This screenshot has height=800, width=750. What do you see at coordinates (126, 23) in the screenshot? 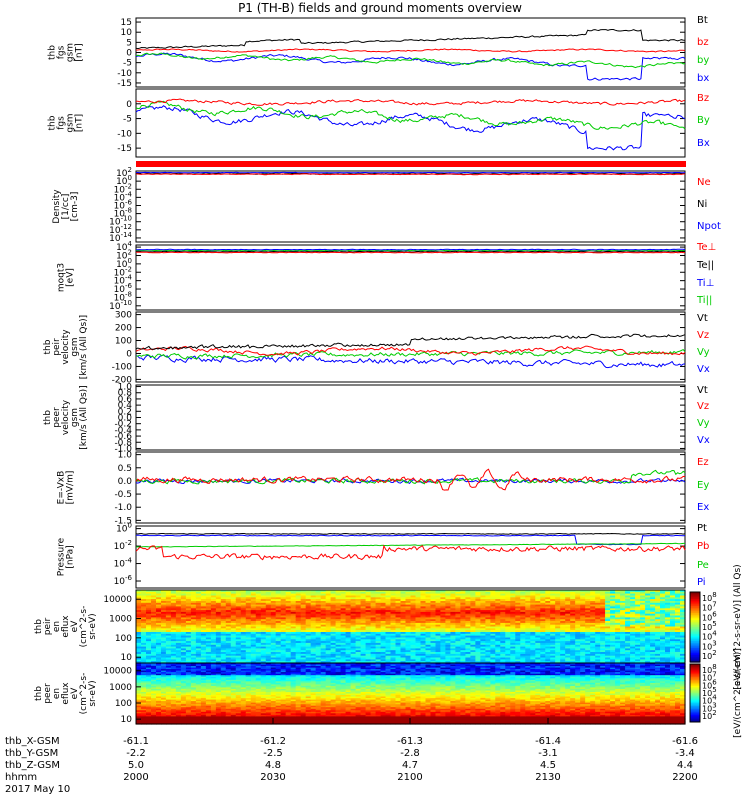
I see `y-tick-label-0-0: 15` at bounding box center [126, 23].